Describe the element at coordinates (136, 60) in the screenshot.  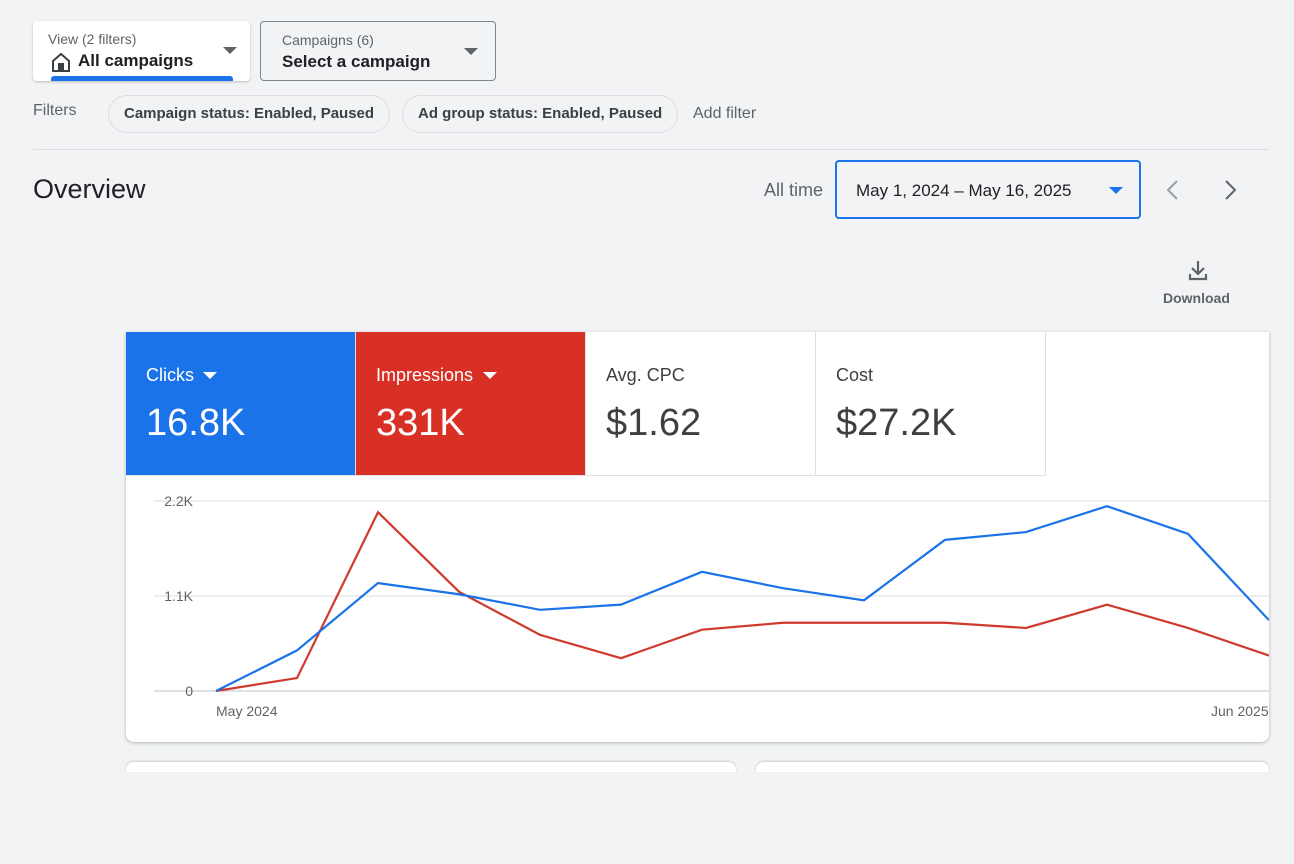
I see `view-value: All campaigns` at that location.